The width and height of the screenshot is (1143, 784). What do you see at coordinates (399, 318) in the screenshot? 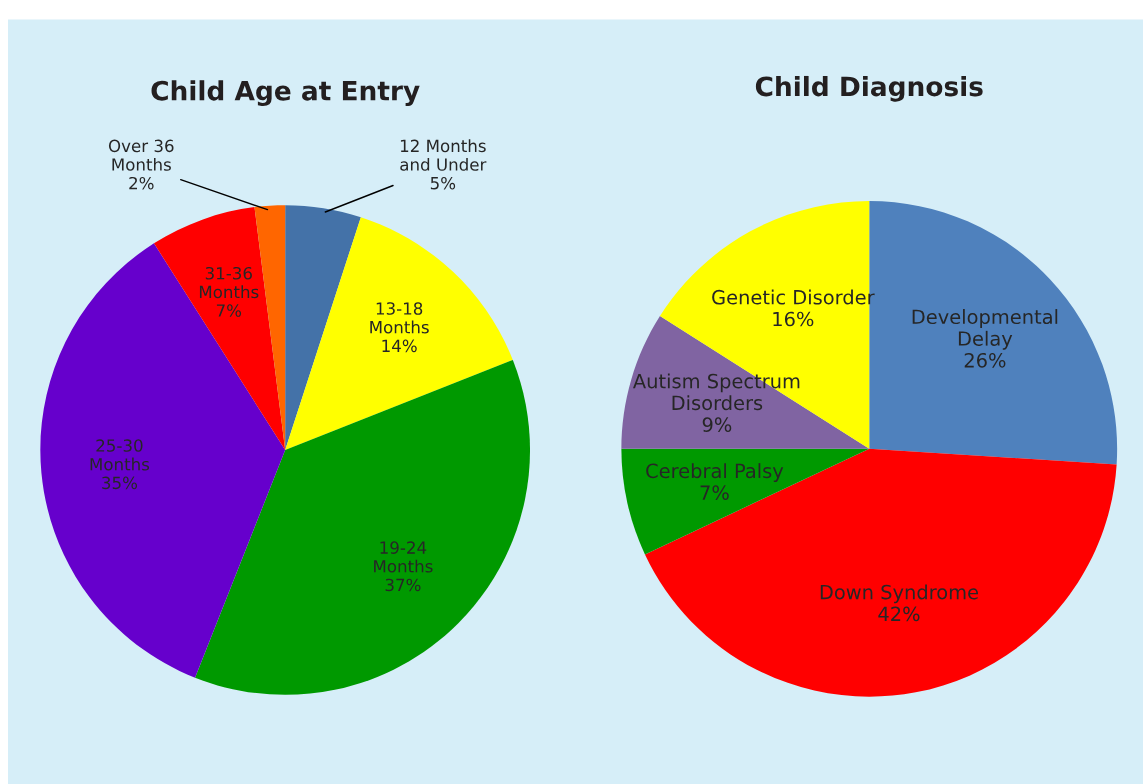
I see `slice-label: 13-18 Months` at bounding box center [399, 318].